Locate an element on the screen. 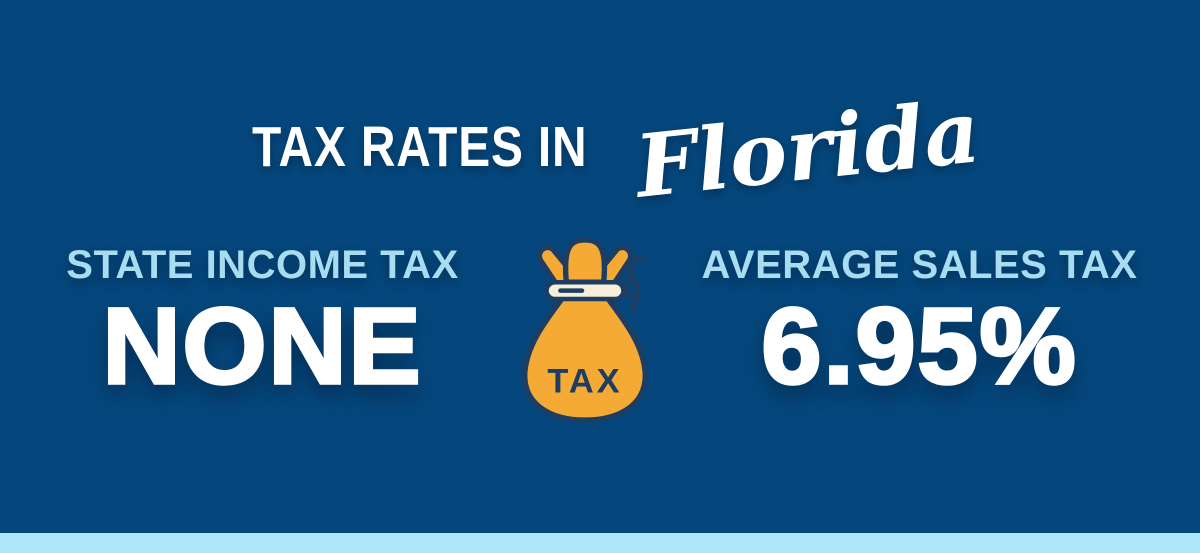 This screenshot has height=553, width=1200. title-prefix: TAX RATES IN is located at coordinates (419, 147).